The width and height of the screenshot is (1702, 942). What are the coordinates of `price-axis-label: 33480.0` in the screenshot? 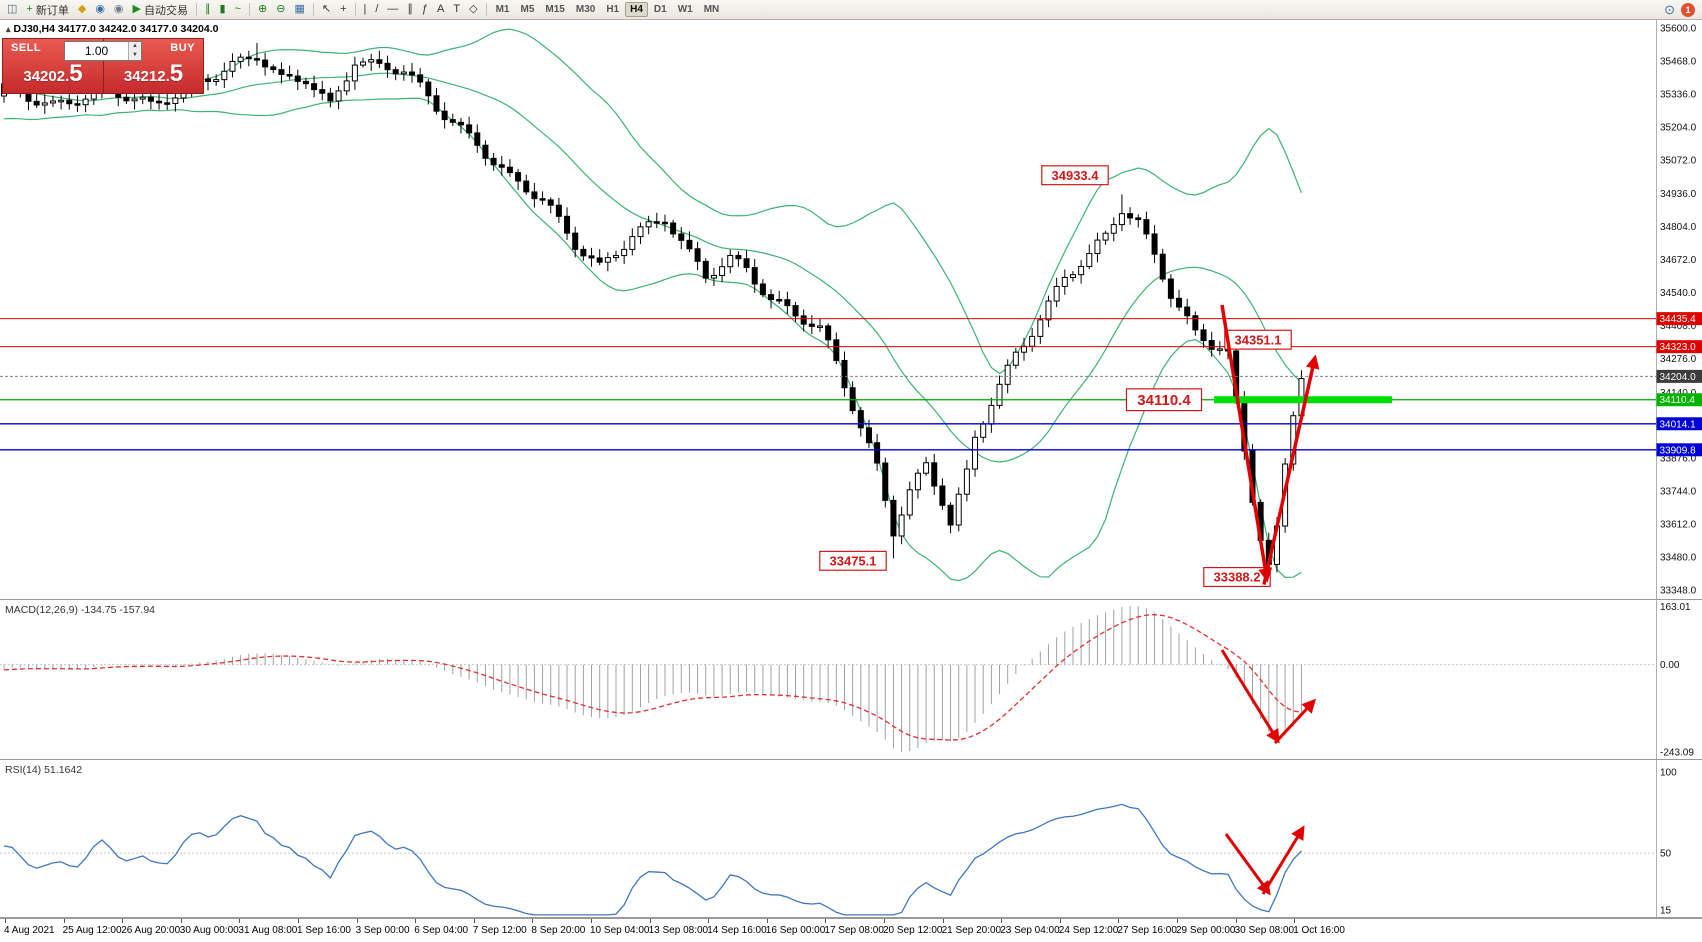 It's located at (1678, 558).